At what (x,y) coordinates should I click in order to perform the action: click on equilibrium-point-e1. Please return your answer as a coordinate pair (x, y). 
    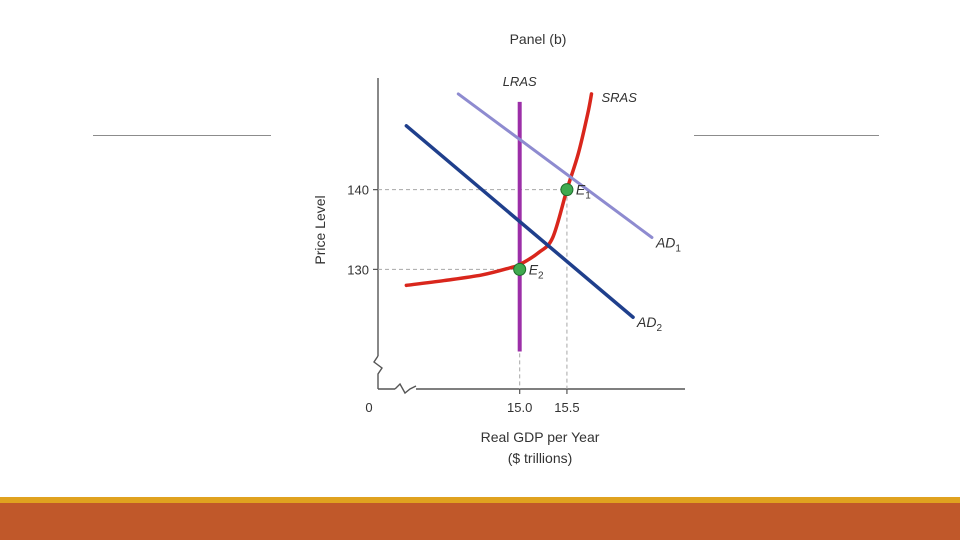
    Looking at the image, I should click on (567, 190).